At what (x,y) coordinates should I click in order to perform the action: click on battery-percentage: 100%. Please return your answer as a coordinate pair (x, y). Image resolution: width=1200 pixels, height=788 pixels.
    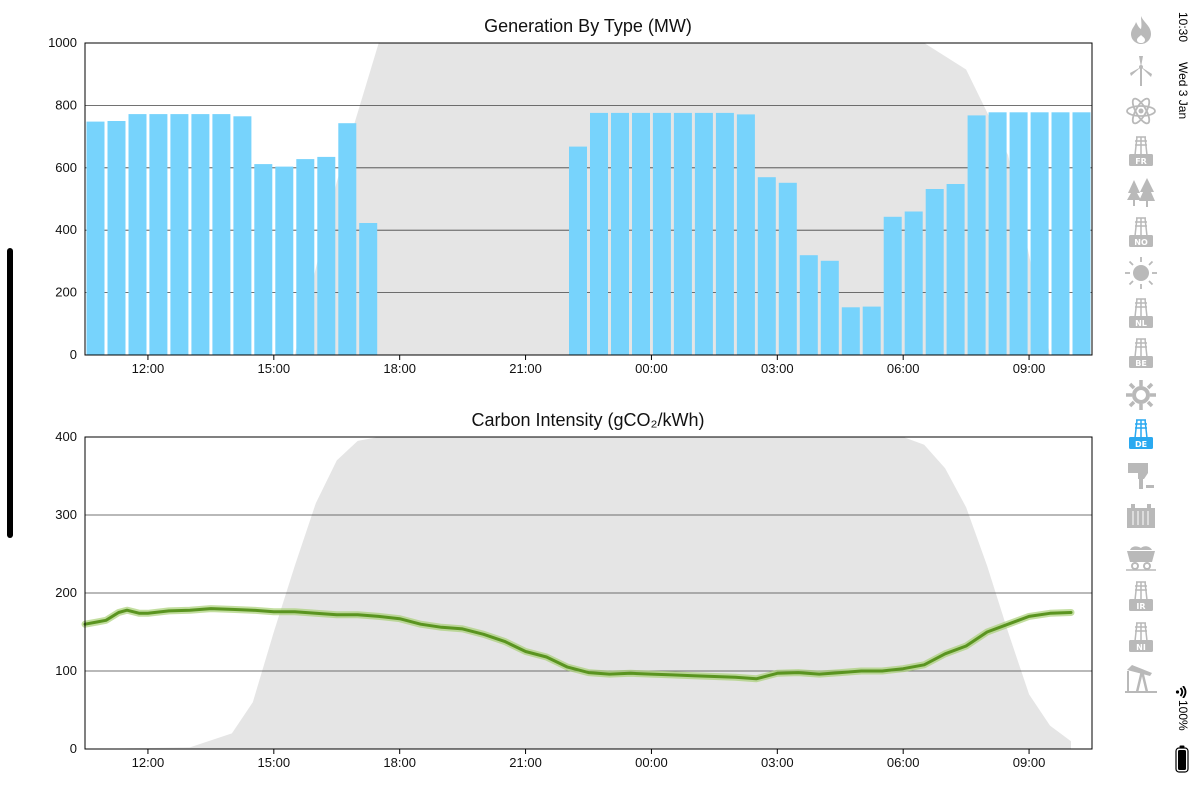
    Looking at the image, I should click on (1183, 715).